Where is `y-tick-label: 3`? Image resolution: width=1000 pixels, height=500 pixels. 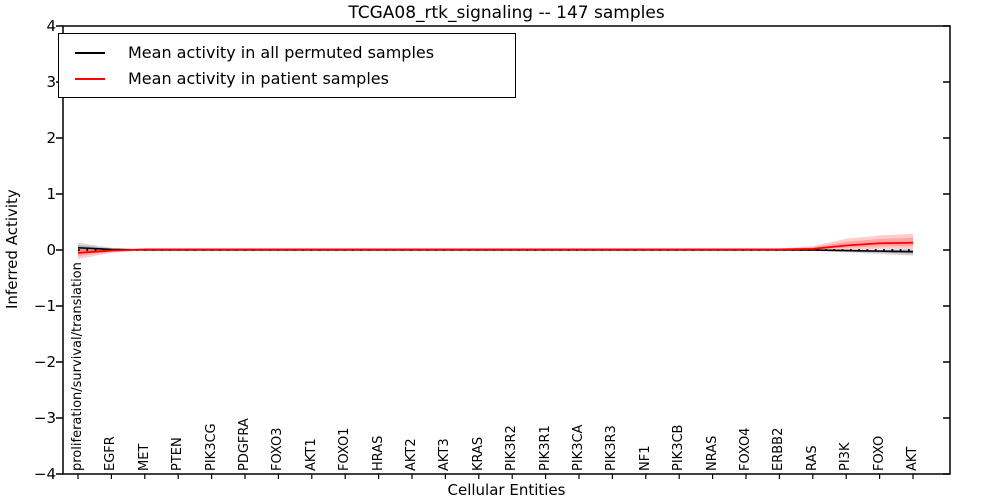 y-tick-label: 3 is located at coordinates (51, 82).